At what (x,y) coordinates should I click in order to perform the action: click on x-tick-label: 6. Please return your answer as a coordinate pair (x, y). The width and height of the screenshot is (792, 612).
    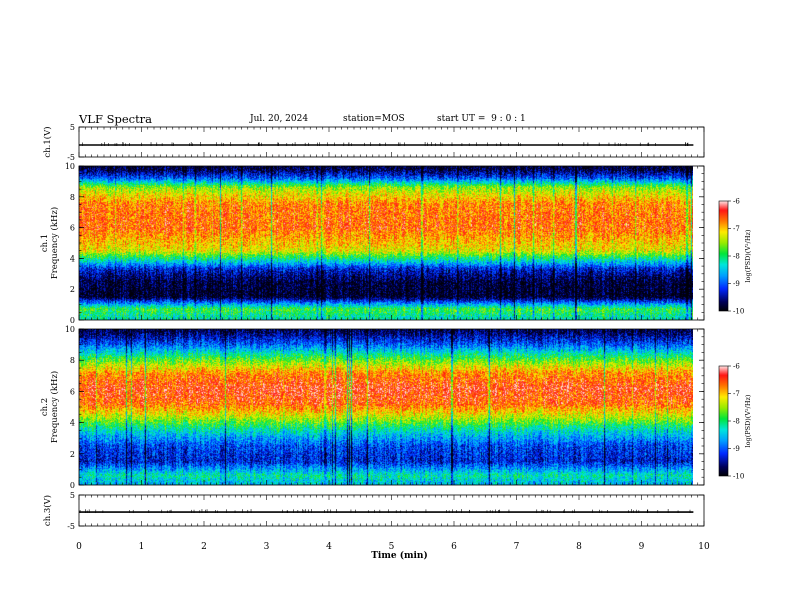
    Looking at the image, I should click on (454, 547).